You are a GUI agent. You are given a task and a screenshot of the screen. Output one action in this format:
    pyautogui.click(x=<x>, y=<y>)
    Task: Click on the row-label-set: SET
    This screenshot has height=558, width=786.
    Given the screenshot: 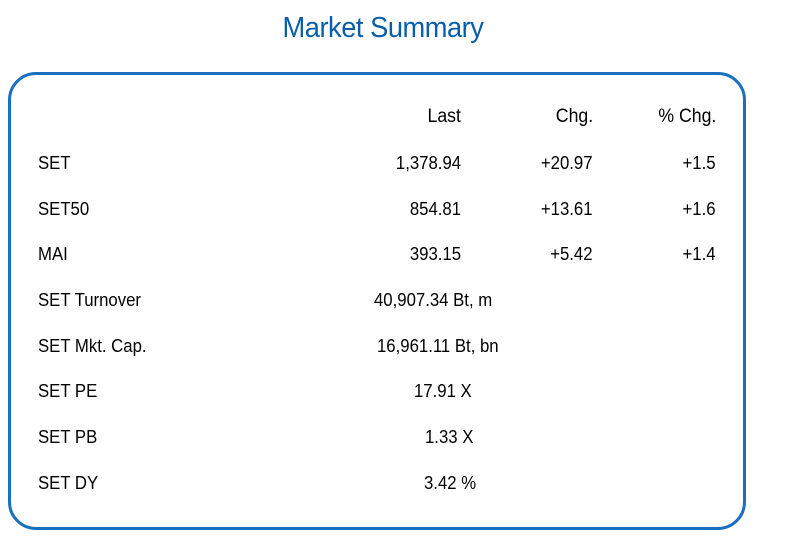 What is the action you would take?
    pyautogui.click(x=54, y=163)
    